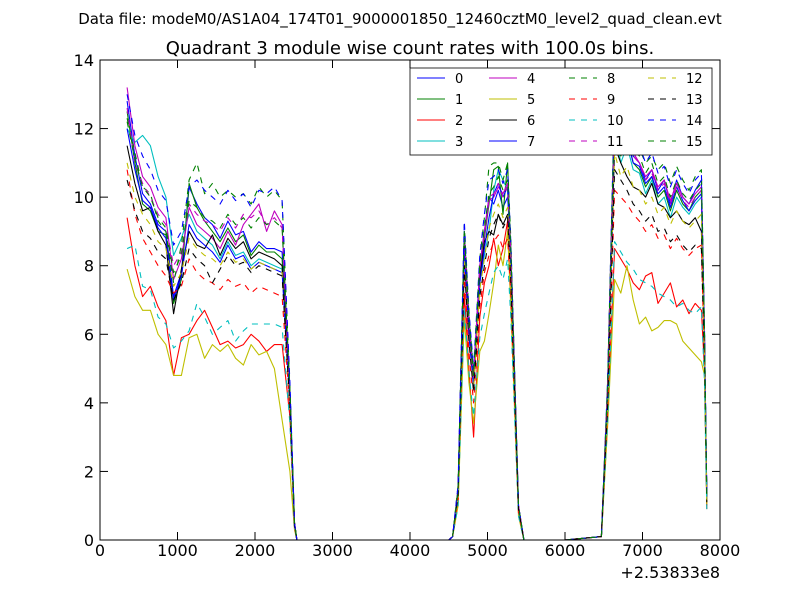  What do you see at coordinates (642, 550) in the screenshot?
I see `x-tick-label: 7000` at bounding box center [642, 550].